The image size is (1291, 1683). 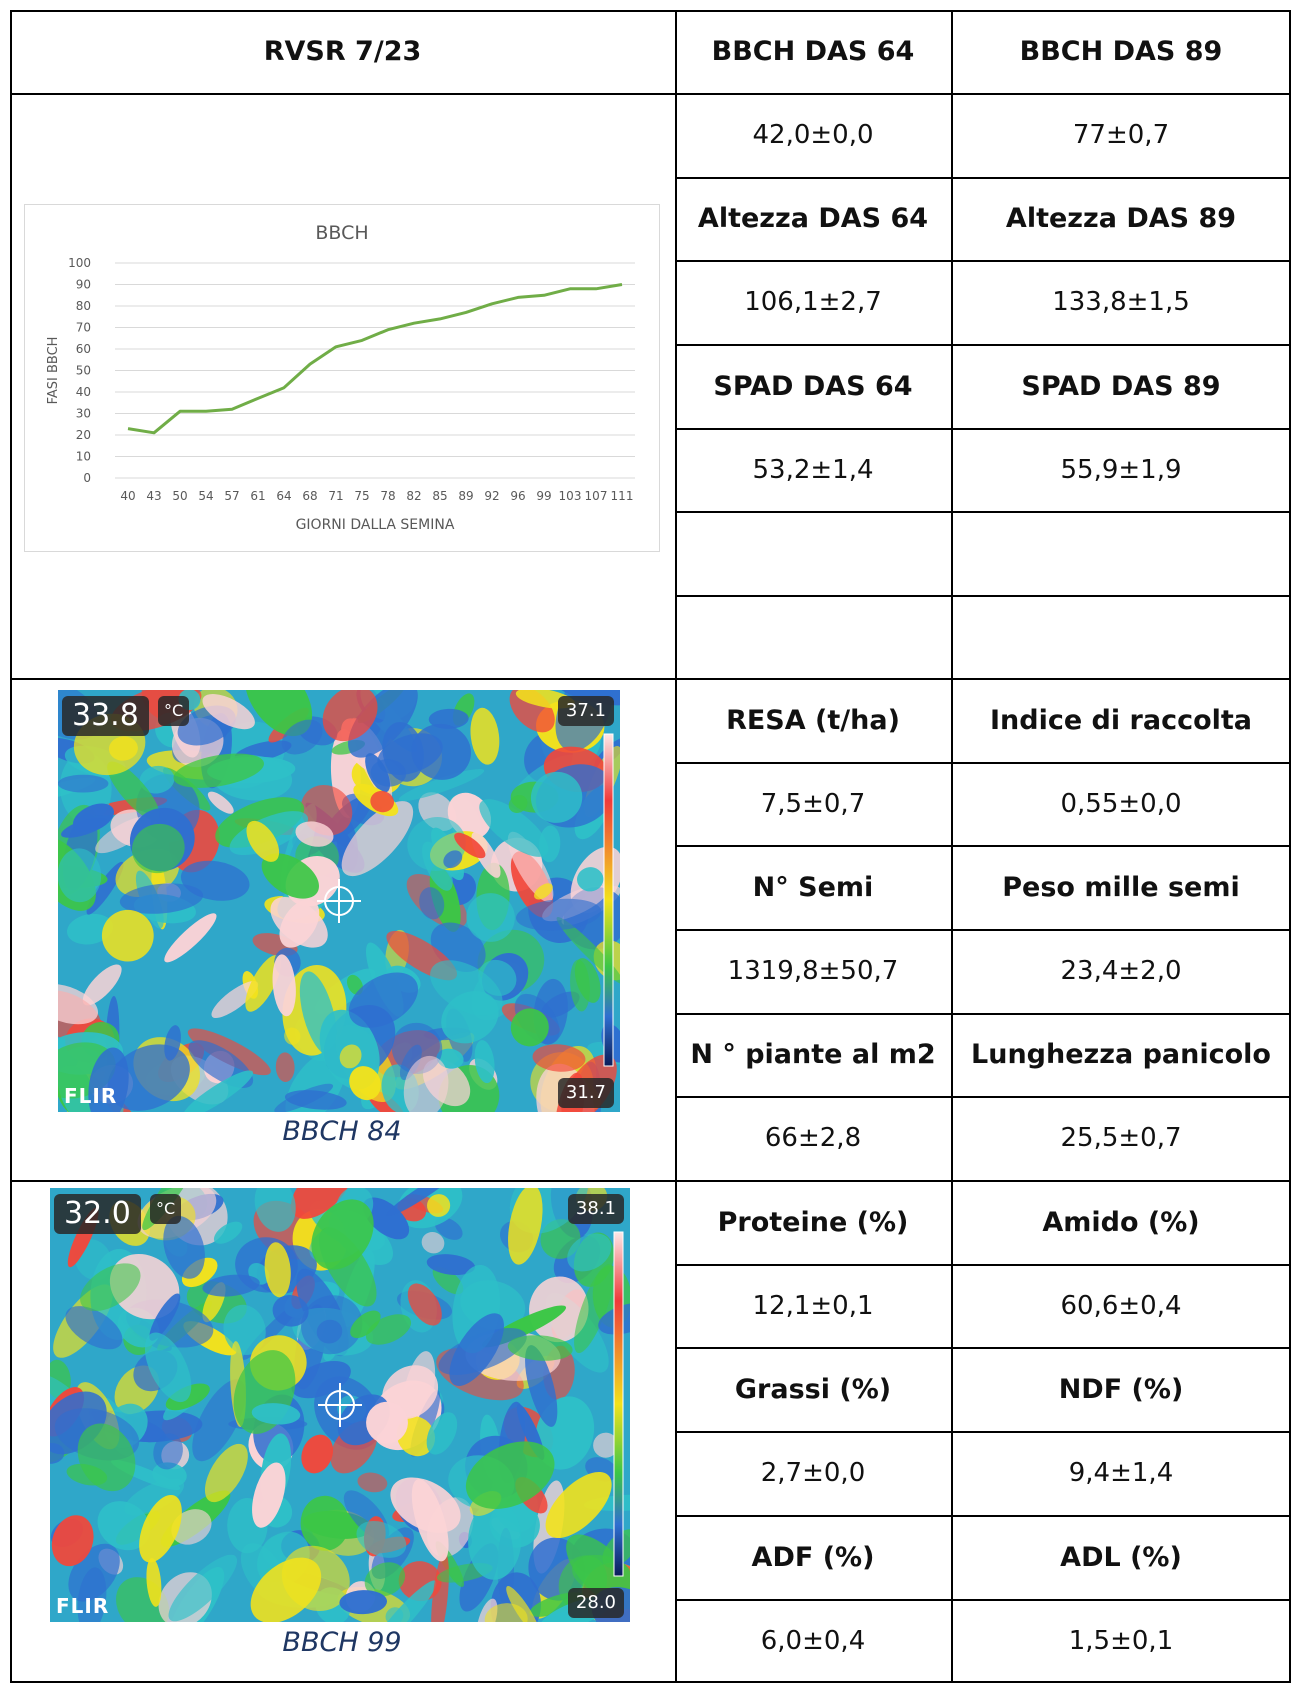 What do you see at coordinates (413, 496) in the screenshot?
I see `x-tick-label: 82` at bounding box center [413, 496].